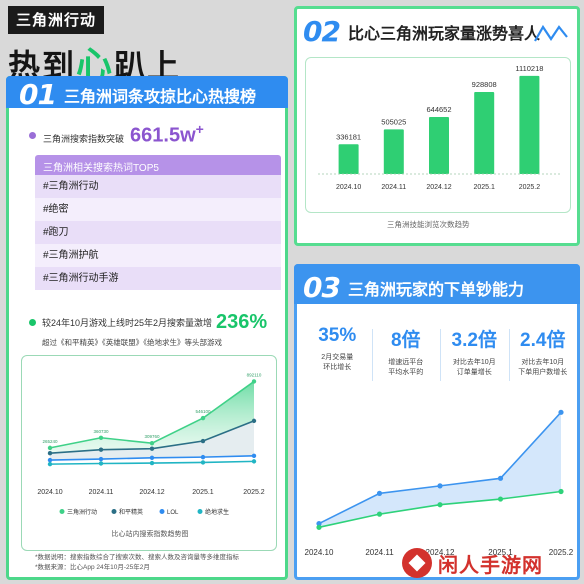 The width and height of the screenshot is (584, 584). What do you see at coordinates (529, 68) in the screenshot?
I see `bar-value-label: 1110218` at bounding box center [529, 68].